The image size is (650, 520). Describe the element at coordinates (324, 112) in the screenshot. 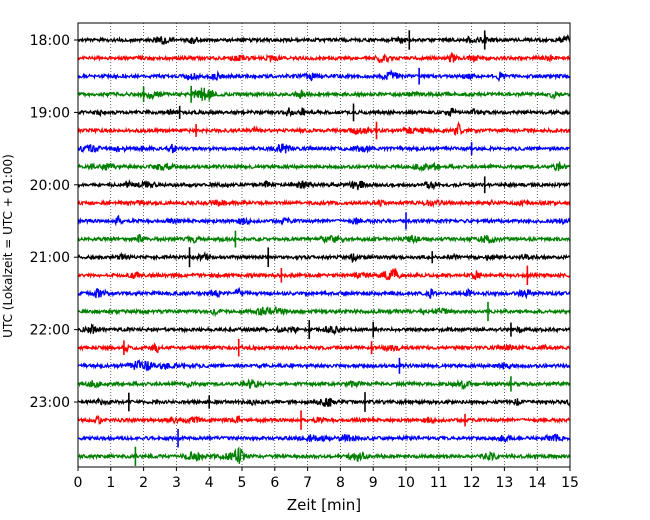

I see `trace-1900` at that location.